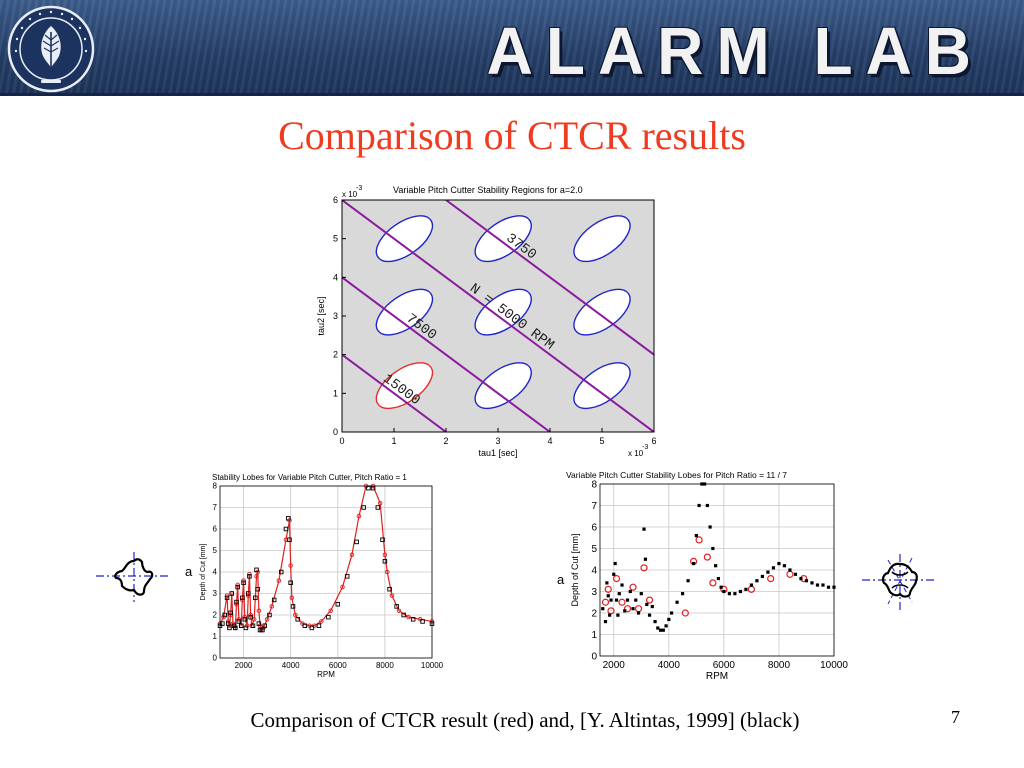 Image resolution: width=1024 pixels, height=768 pixels. I want to click on x-tick-label: 8000, so click(385, 665).